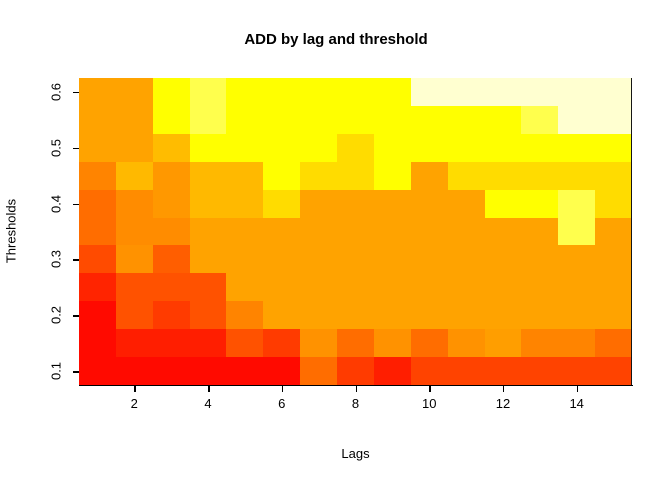  I want to click on x-tick-label: 2, so click(134, 403).